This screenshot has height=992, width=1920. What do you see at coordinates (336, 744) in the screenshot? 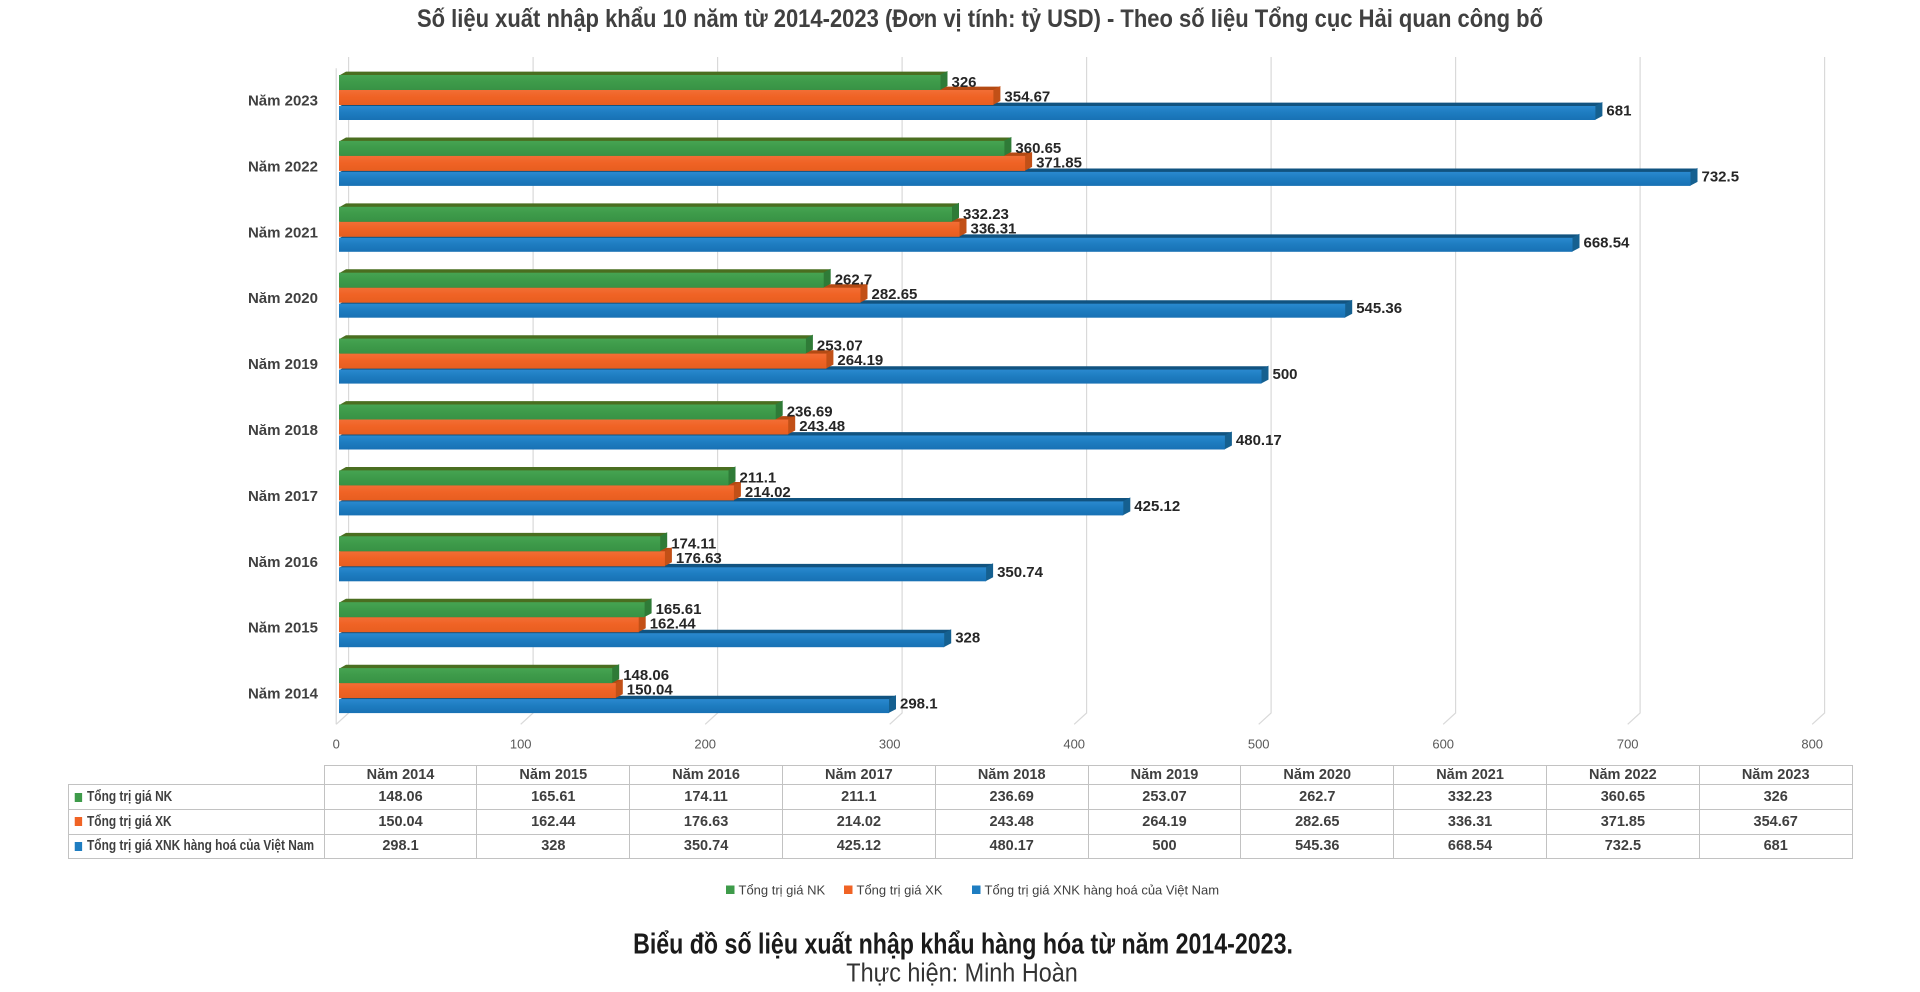
I see `svg-text: 0` at bounding box center [336, 744].